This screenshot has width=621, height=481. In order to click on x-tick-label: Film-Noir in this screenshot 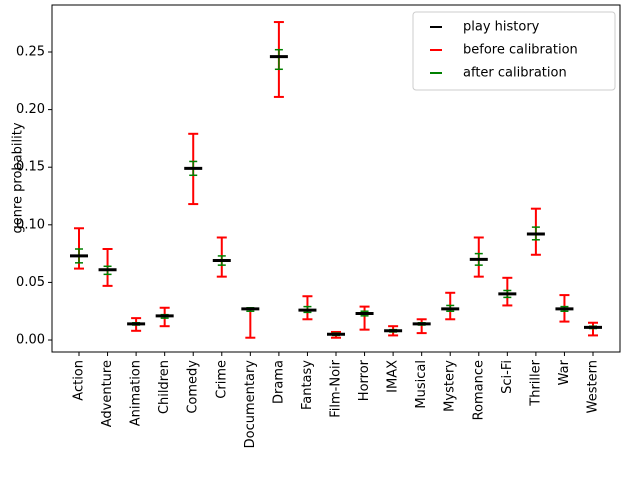, I will do `click(336, 388)`.